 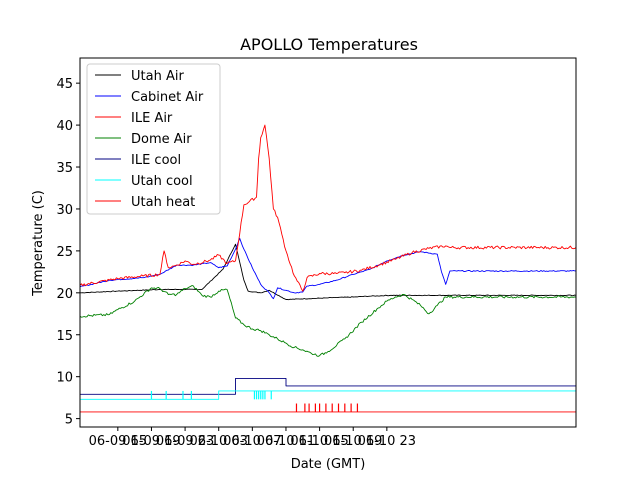 What do you see at coordinates (353, 441) in the screenshot?
I see `x-tick-label: 06-10 19` at bounding box center [353, 441].